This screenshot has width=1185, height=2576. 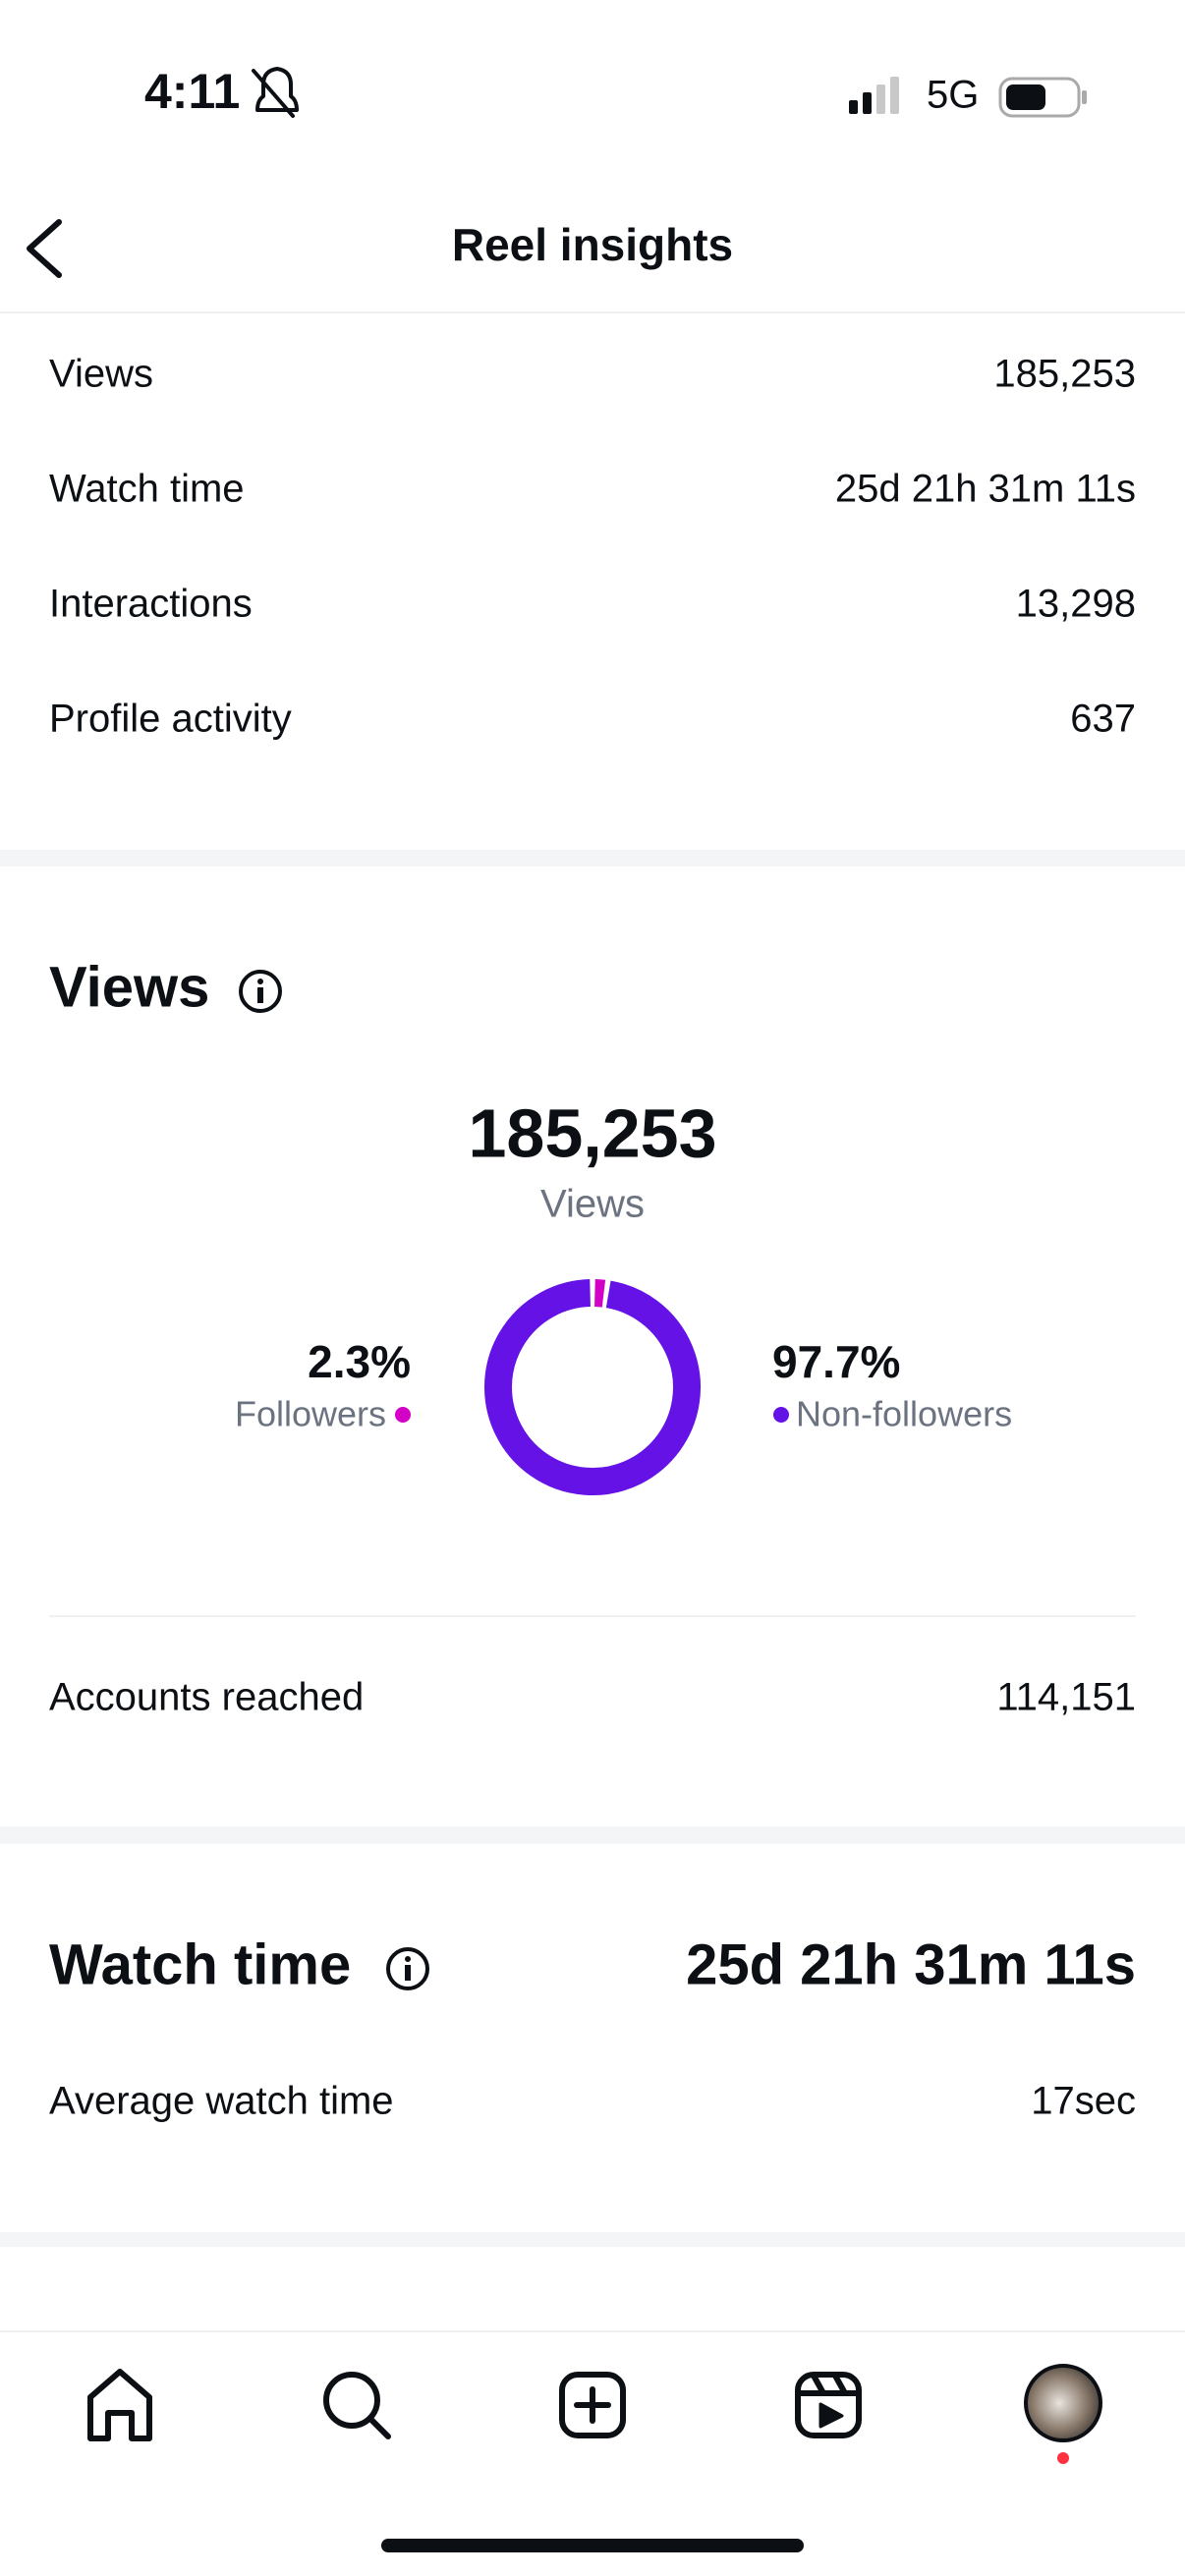 I want to click on row-label: Views, so click(x=101, y=374).